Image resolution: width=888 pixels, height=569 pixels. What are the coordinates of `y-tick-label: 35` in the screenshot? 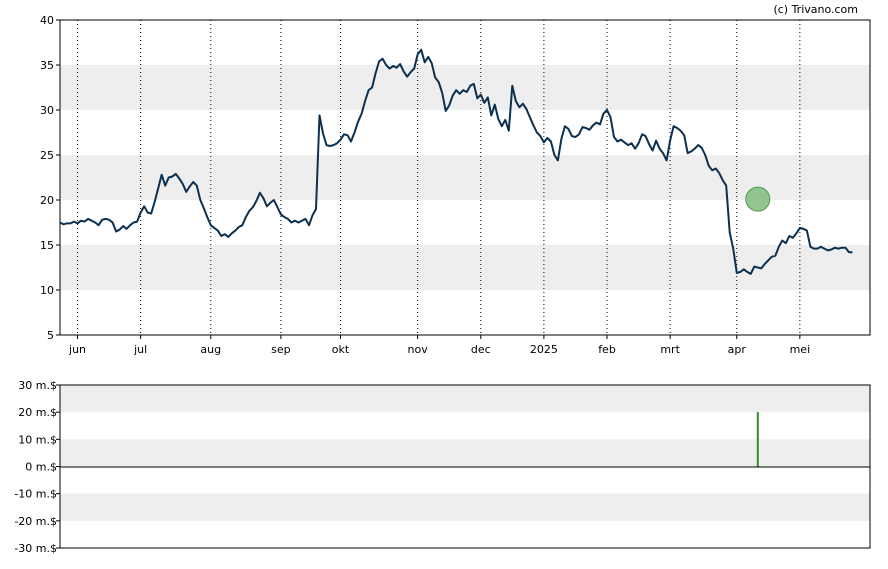 It's located at (47, 65).